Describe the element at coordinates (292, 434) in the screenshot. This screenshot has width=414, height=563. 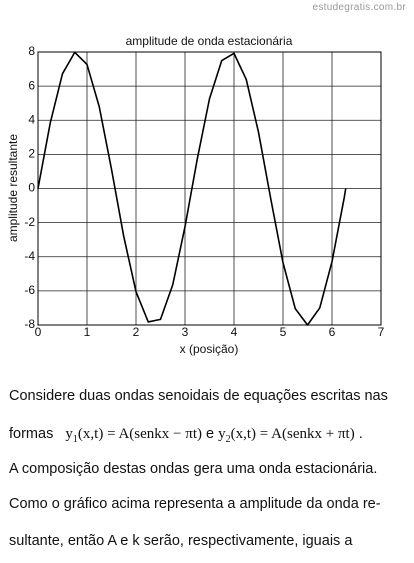
I see `text: (x,t) = A(senkx + πt)` at that location.